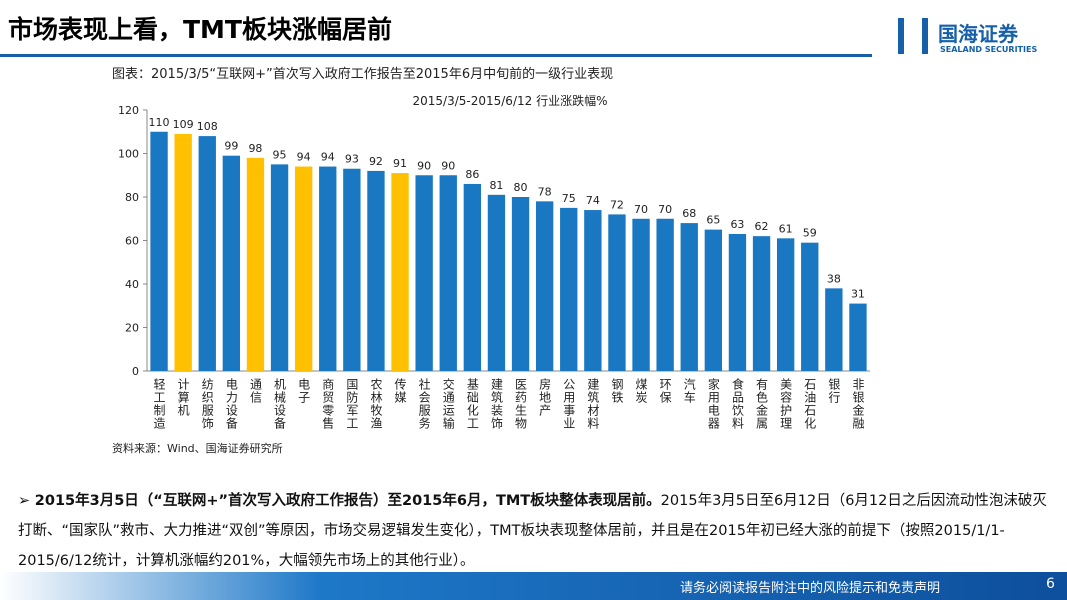  I want to click on x-tick-label: 纺织服饰, so click(207, 404).